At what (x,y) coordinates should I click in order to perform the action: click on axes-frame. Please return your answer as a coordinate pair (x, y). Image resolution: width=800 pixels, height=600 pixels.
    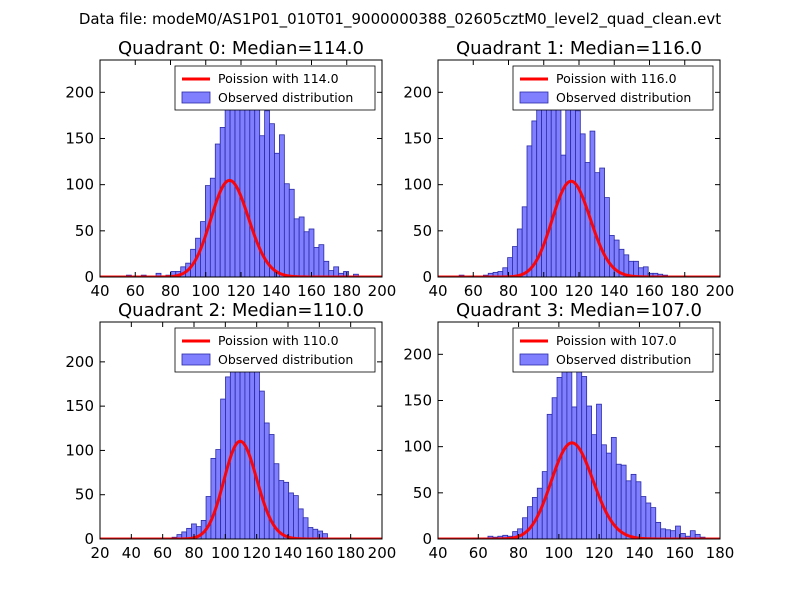
    Looking at the image, I should click on (579, 430).